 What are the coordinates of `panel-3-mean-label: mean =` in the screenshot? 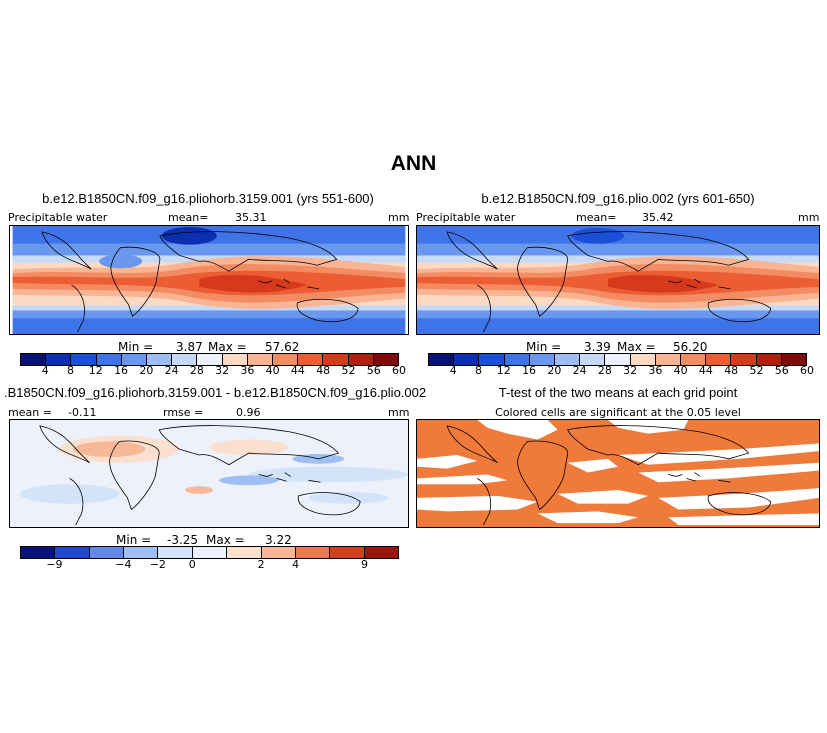 It's located at (30, 412).